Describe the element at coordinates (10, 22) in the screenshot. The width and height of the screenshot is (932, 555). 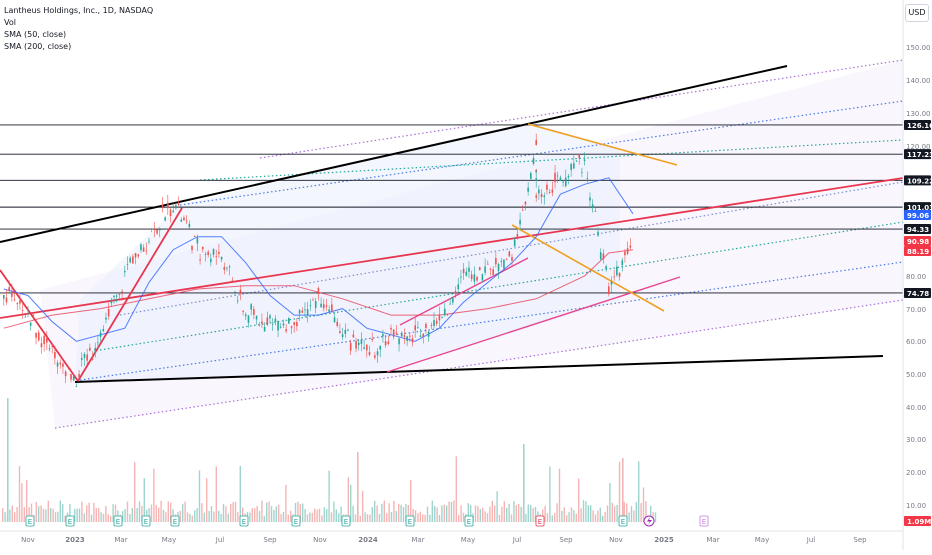
I see `volume-indicator-label: Vol` at that location.